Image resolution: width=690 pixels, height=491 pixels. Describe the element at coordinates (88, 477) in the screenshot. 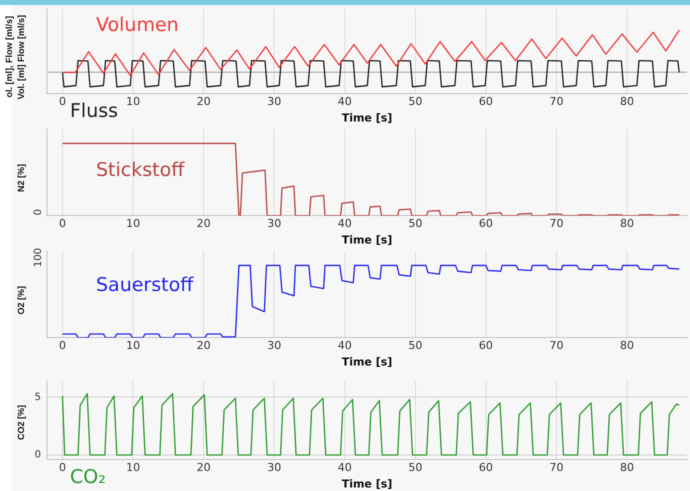

I see `series-label: CO₂` at that location.